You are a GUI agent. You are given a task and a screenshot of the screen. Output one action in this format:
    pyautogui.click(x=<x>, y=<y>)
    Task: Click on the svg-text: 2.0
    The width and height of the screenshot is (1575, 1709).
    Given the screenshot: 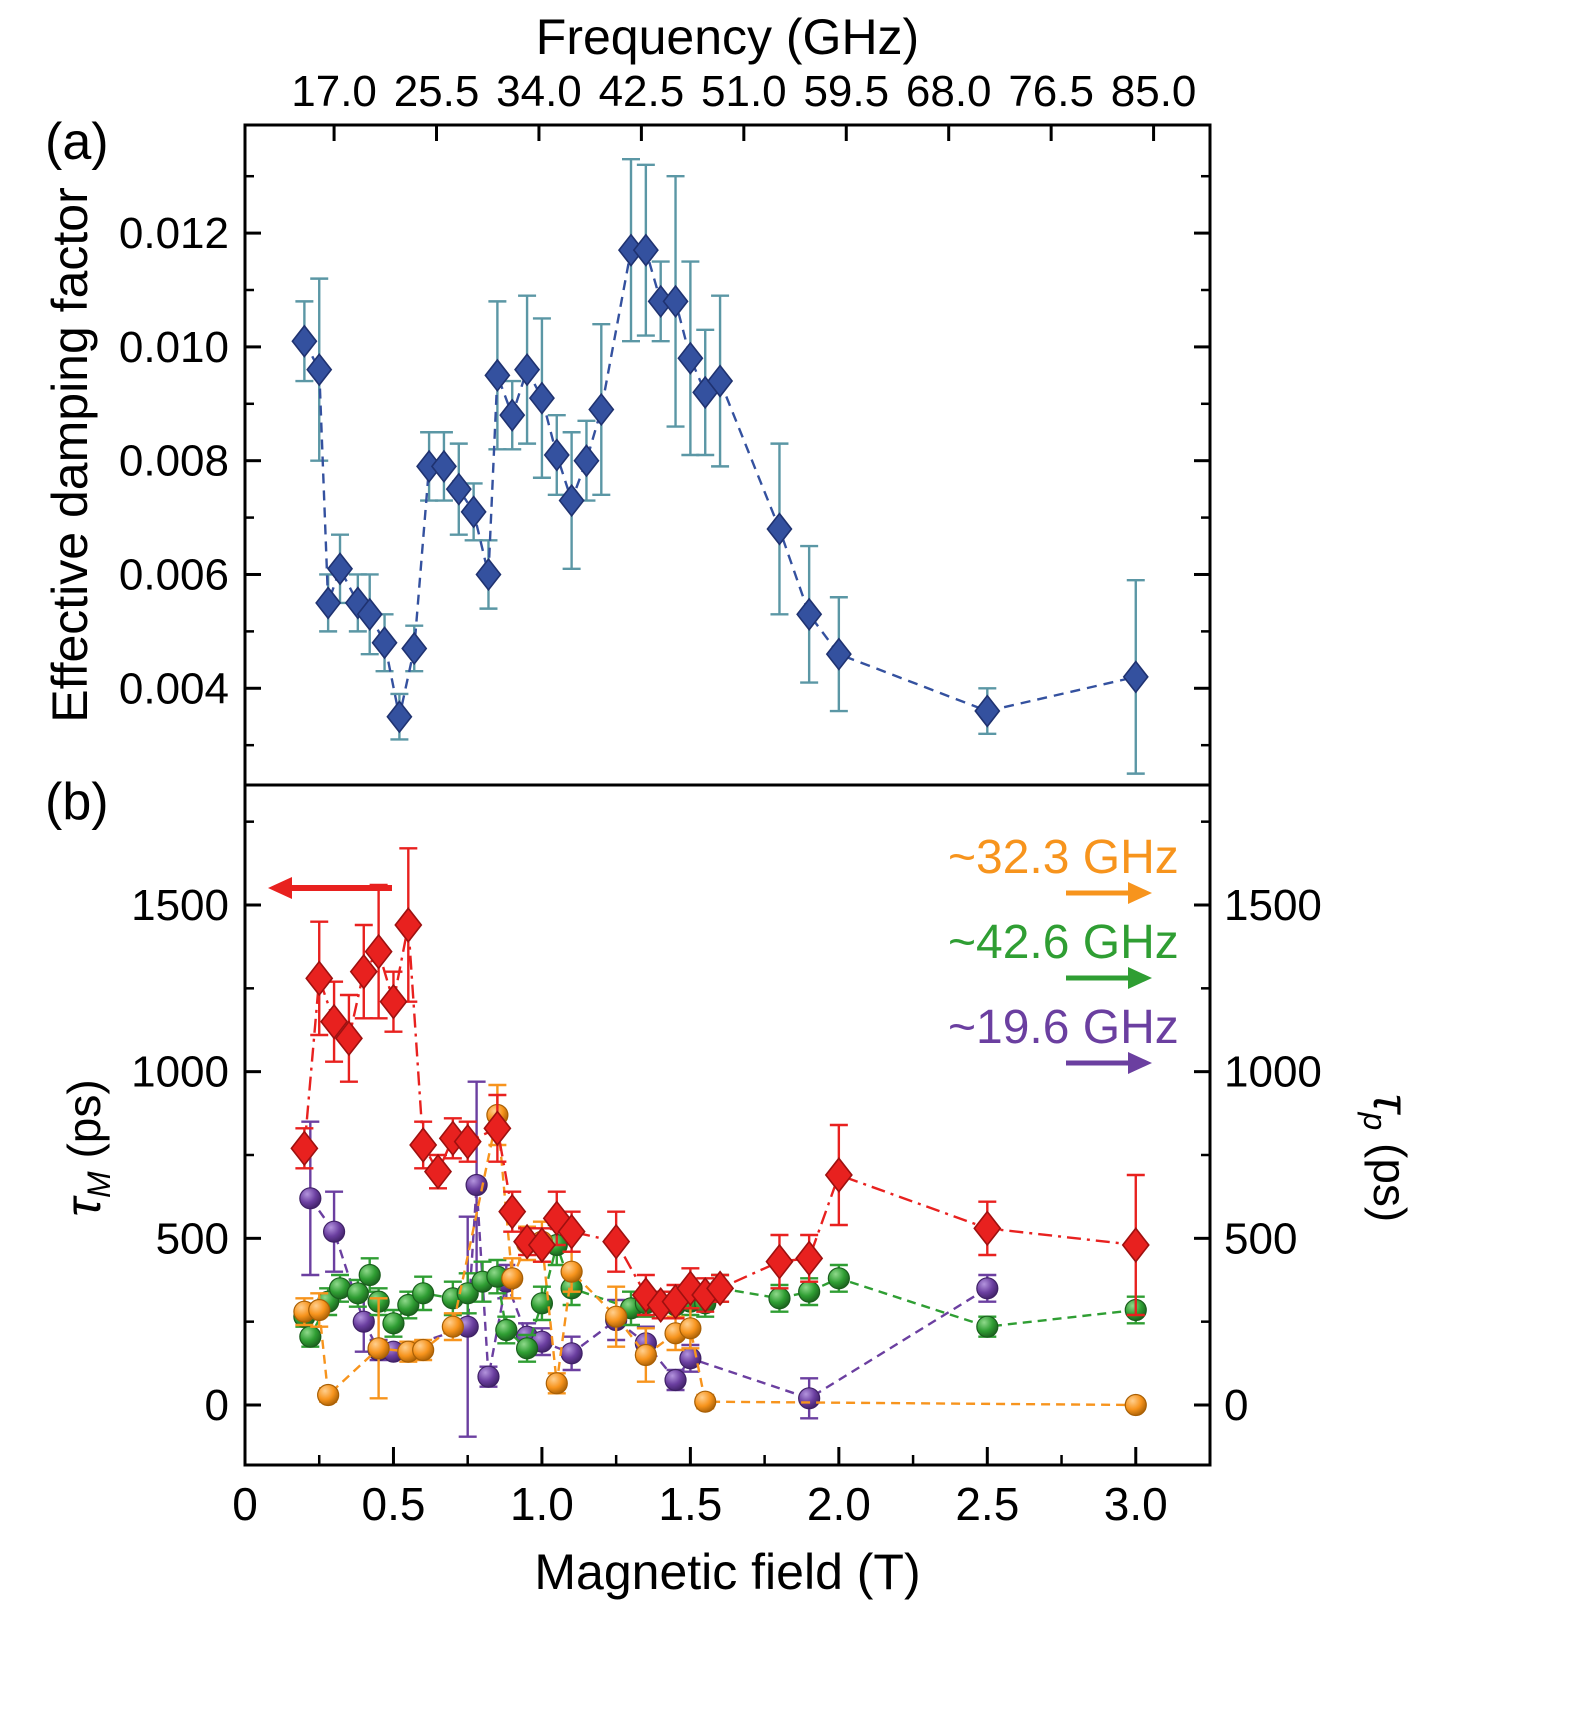 What is the action you would take?
    pyautogui.click(x=839, y=1504)
    